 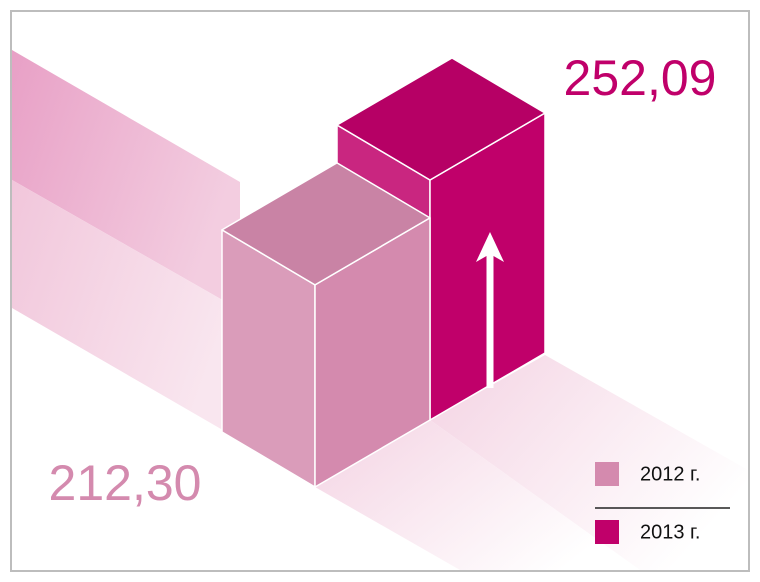 I want to click on growth-arrow, so click(x=490, y=310).